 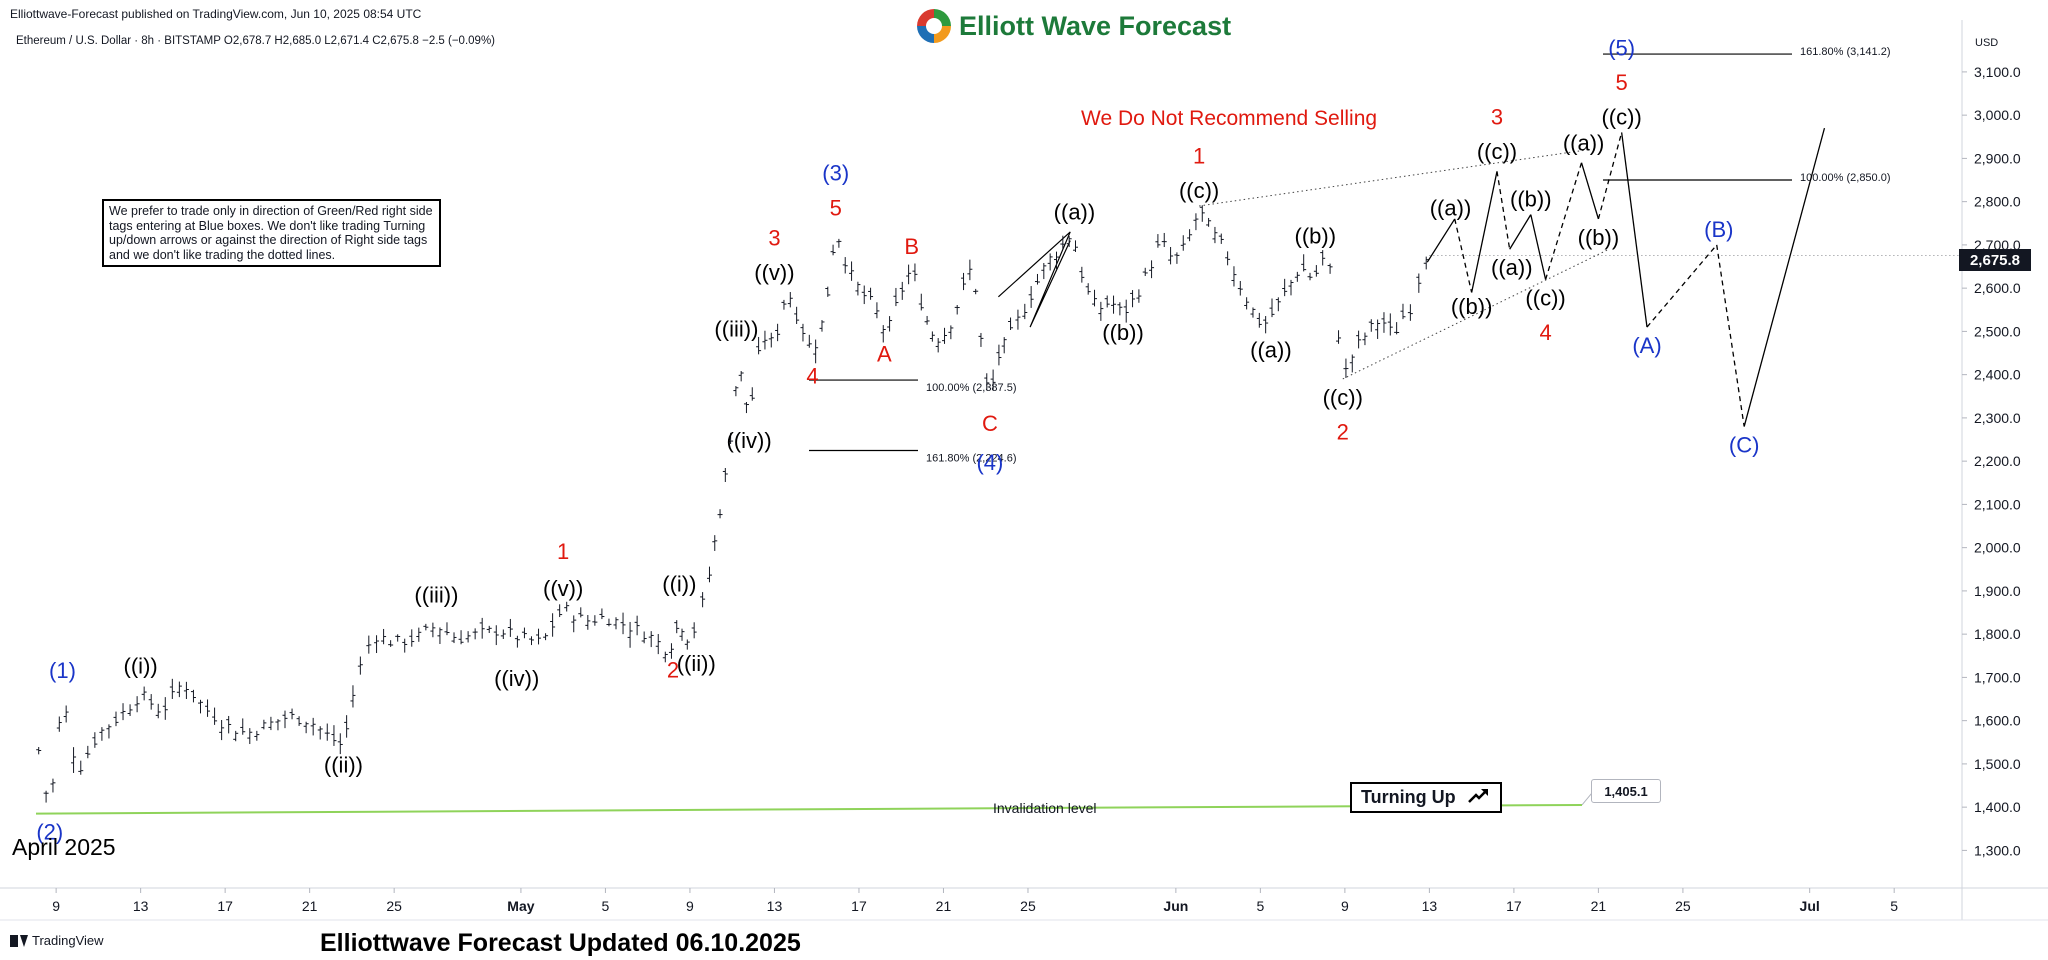 What do you see at coordinates (1997, 677) in the screenshot?
I see `y-tick-label: 1,700.0` at bounding box center [1997, 677].